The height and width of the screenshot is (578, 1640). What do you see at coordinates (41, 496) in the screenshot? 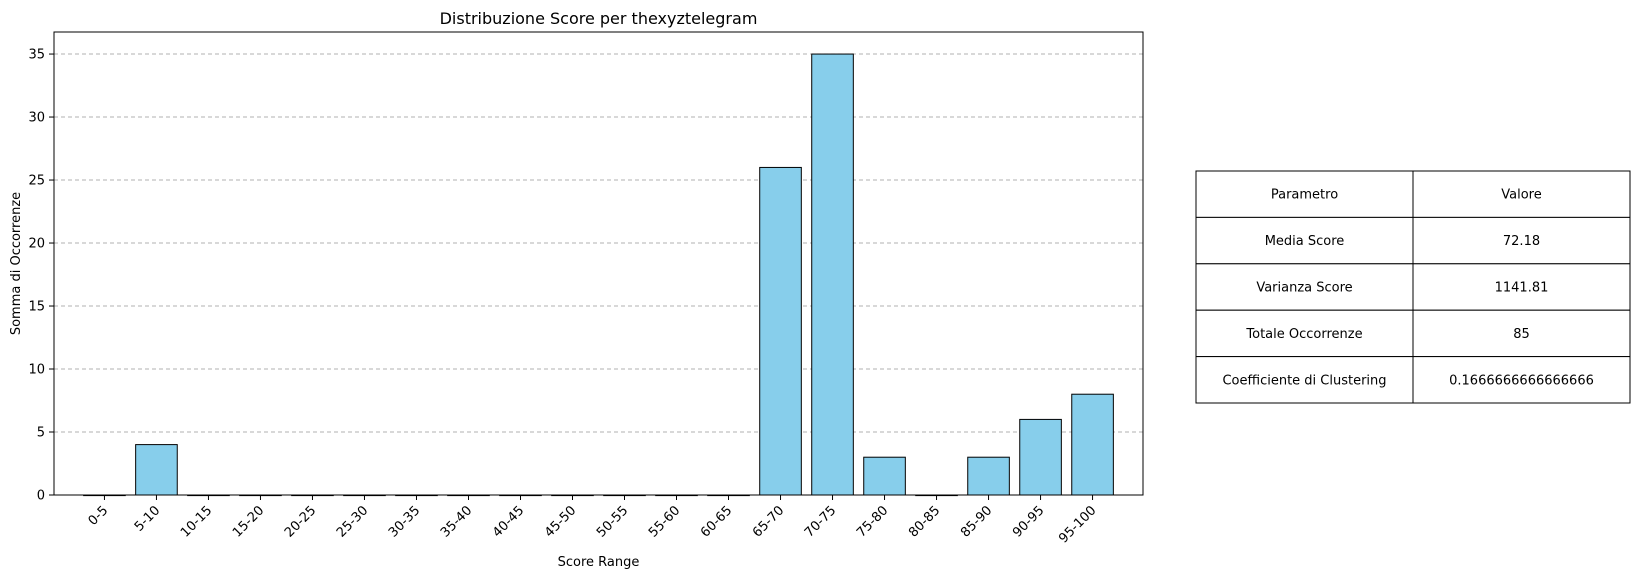
I see `y-tick-label: 0` at bounding box center [41, 496].